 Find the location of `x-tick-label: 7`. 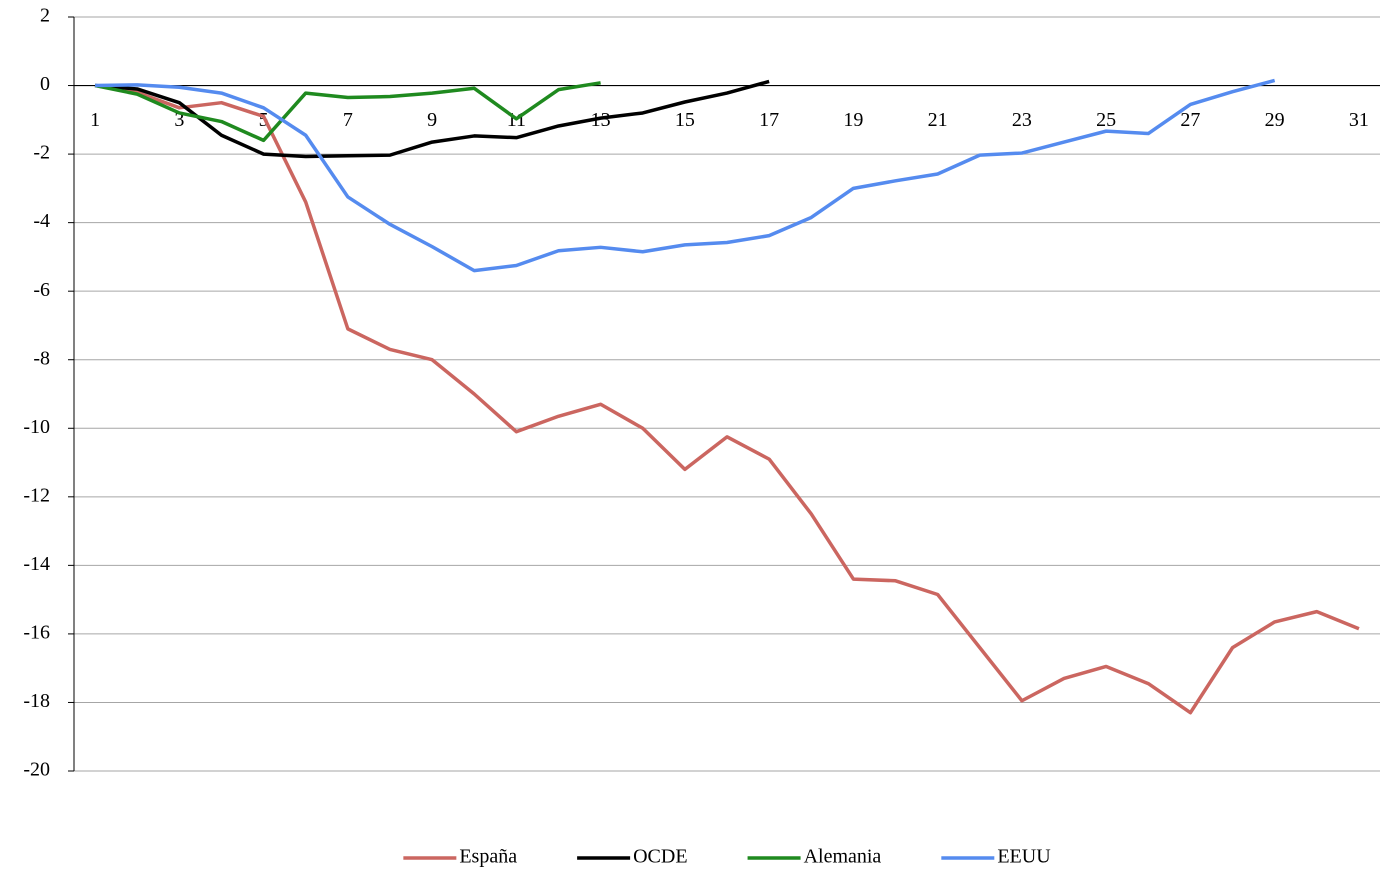

x-tick-label: 7 is located at coordinates (348, 120).